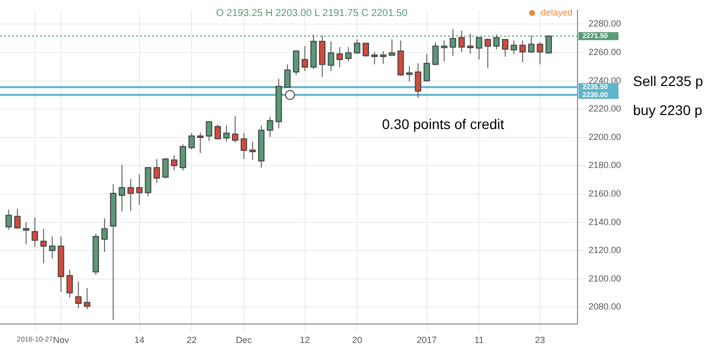  What do you see at coordinates (357, 340) in the screenshot?
I see `x-tick-label: 20` at bounding box center [357, 340].